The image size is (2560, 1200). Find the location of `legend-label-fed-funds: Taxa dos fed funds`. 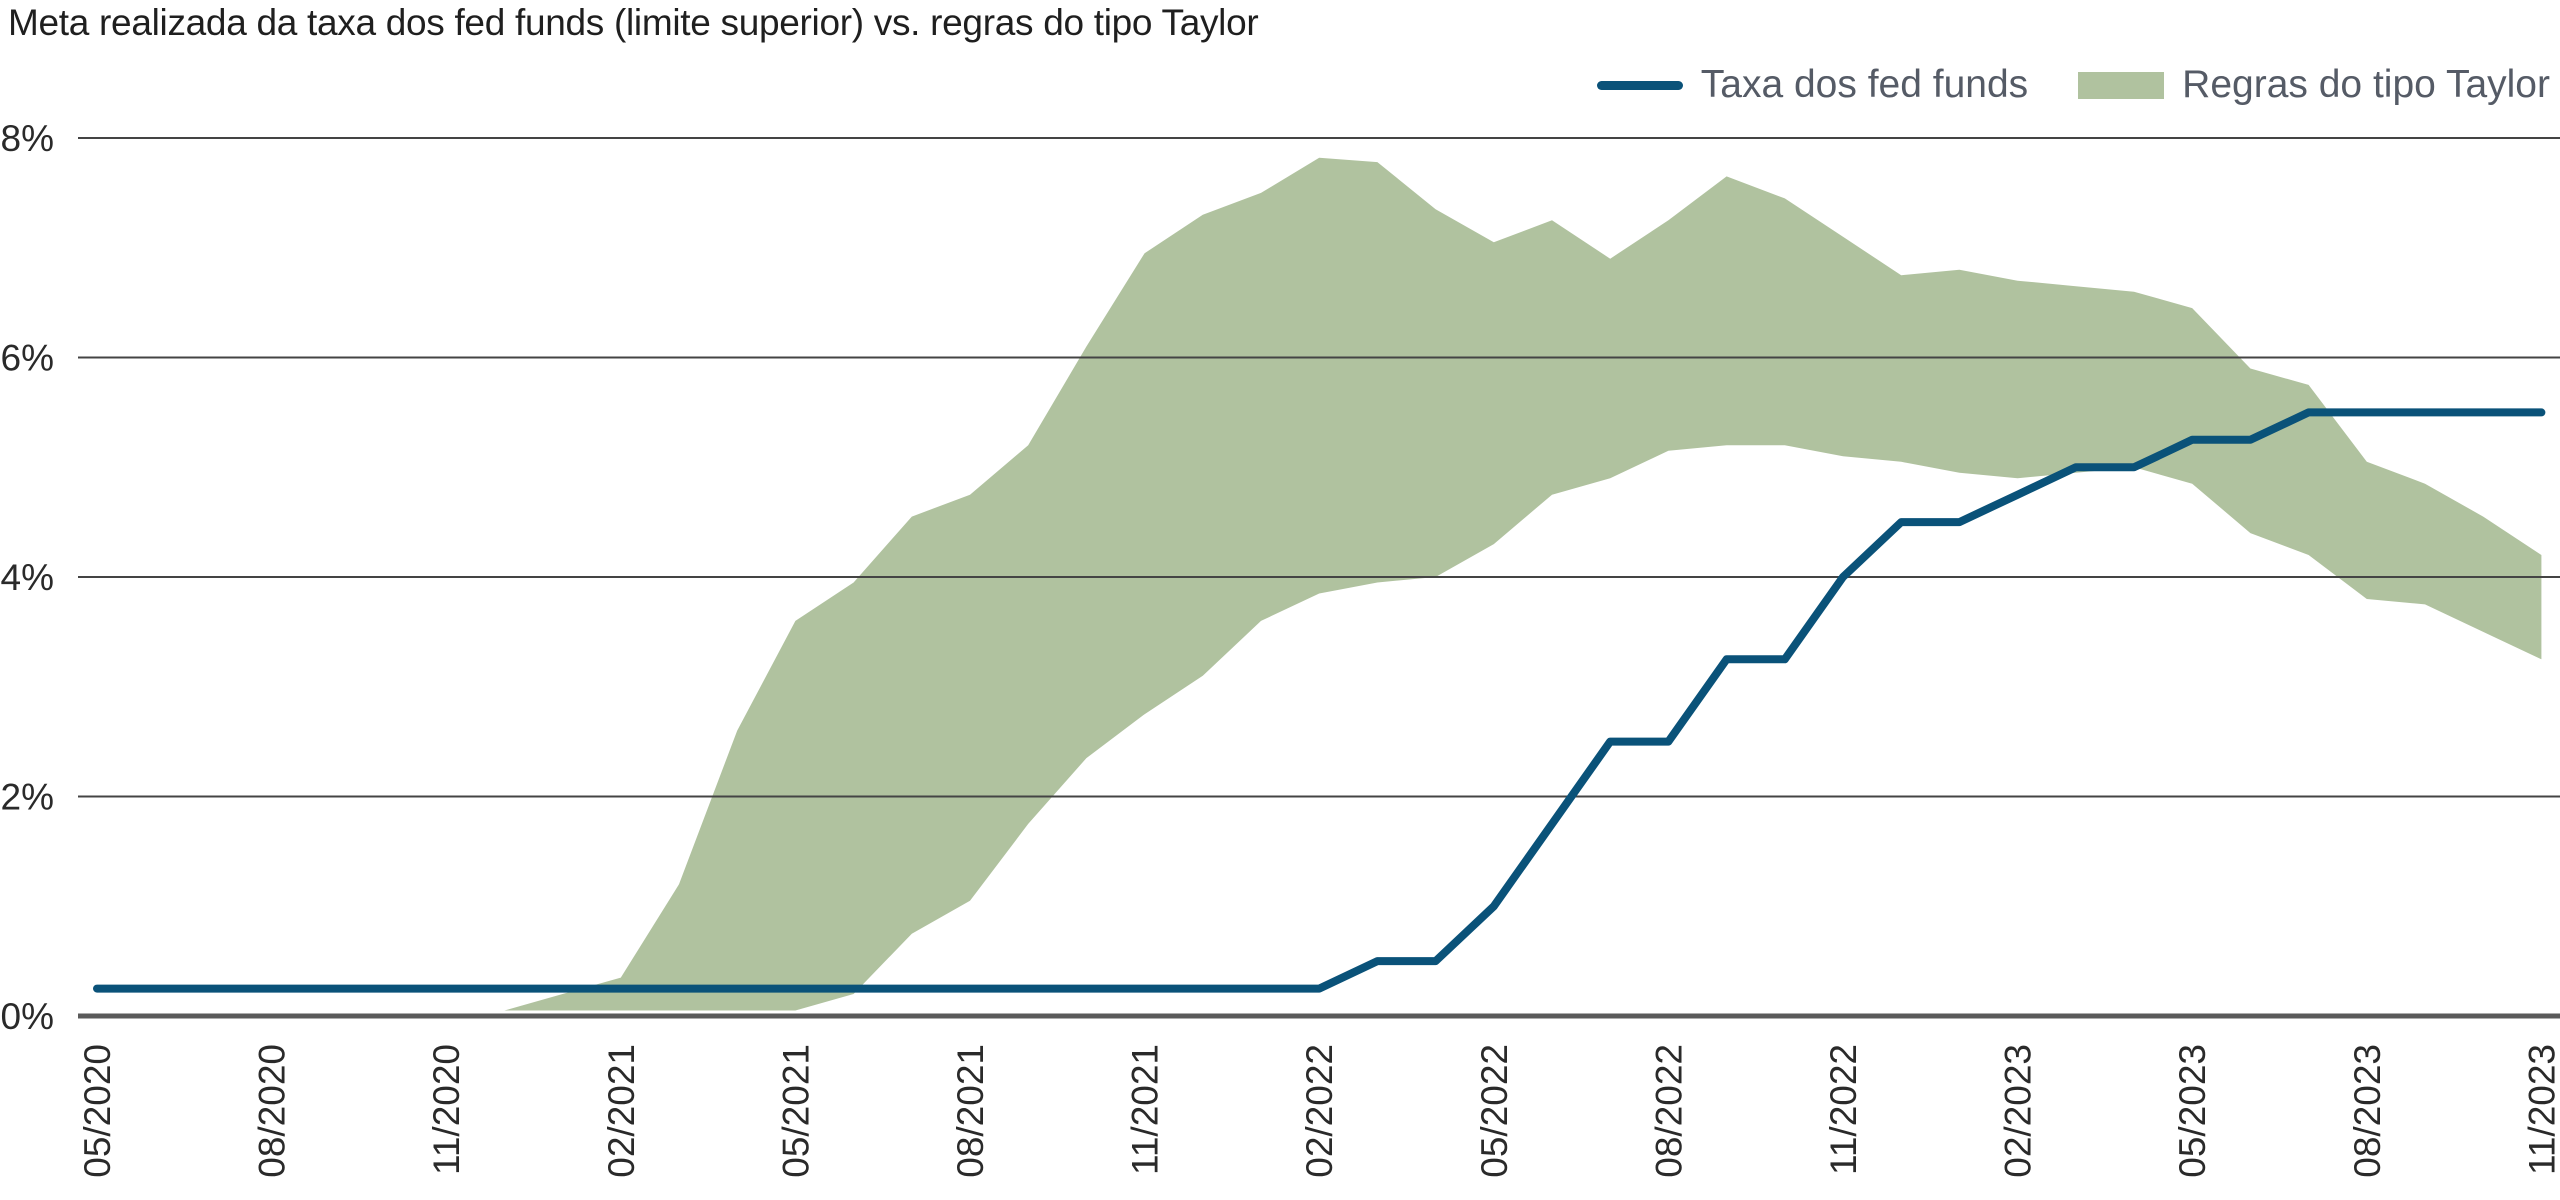

legend-label-fed-funds: Taxa dos fed funds is located at coordinates (1864, 84).